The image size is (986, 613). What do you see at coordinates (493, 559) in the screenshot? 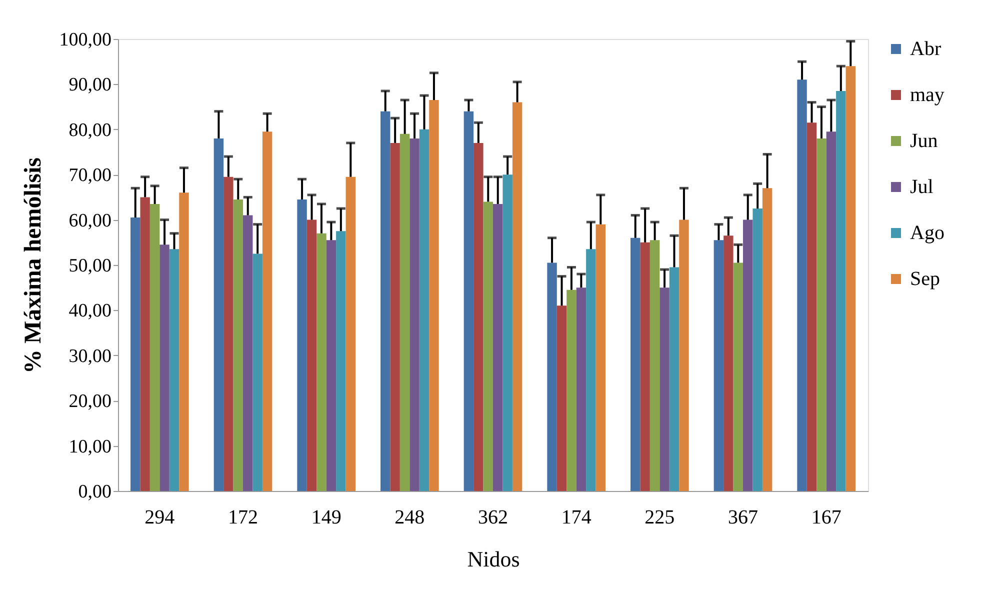
I see `x-axis-title: Nidos` at bounding box center [493, 559].